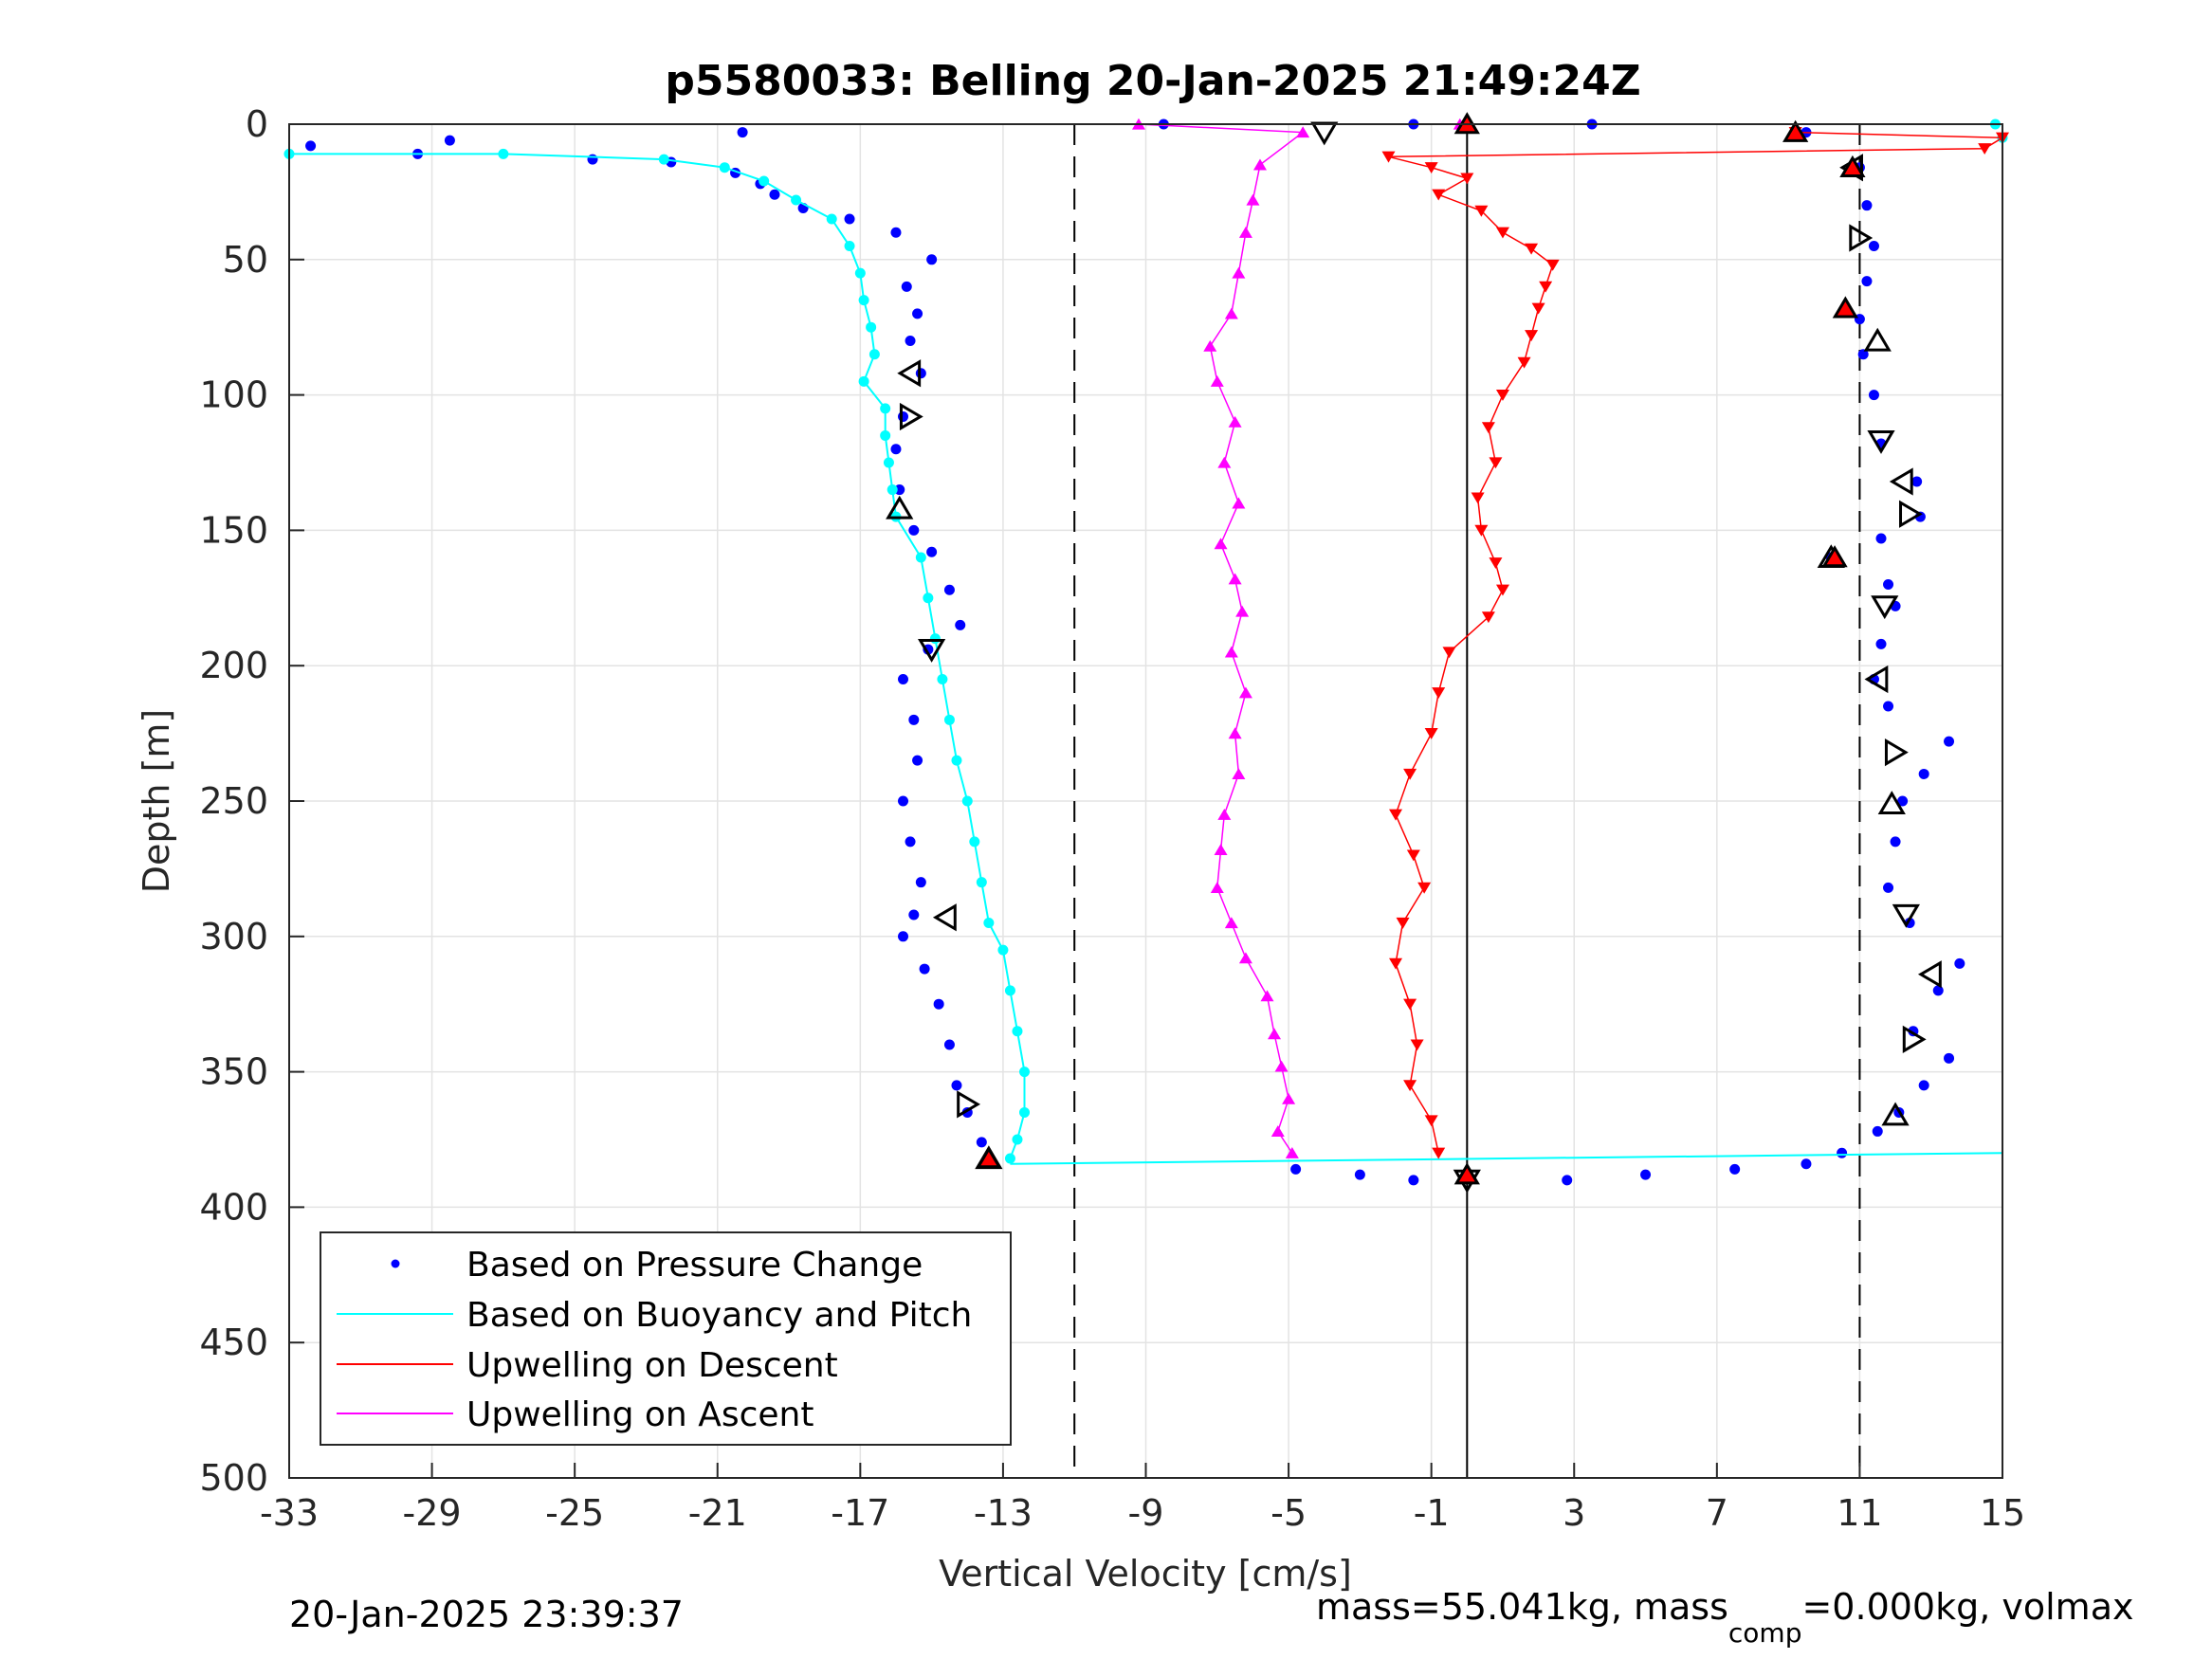 This screenshot has width=2212, height=1659. Describe the element at coordinates (666, 1338) in the screenshot. I see `legend-box` at that location.